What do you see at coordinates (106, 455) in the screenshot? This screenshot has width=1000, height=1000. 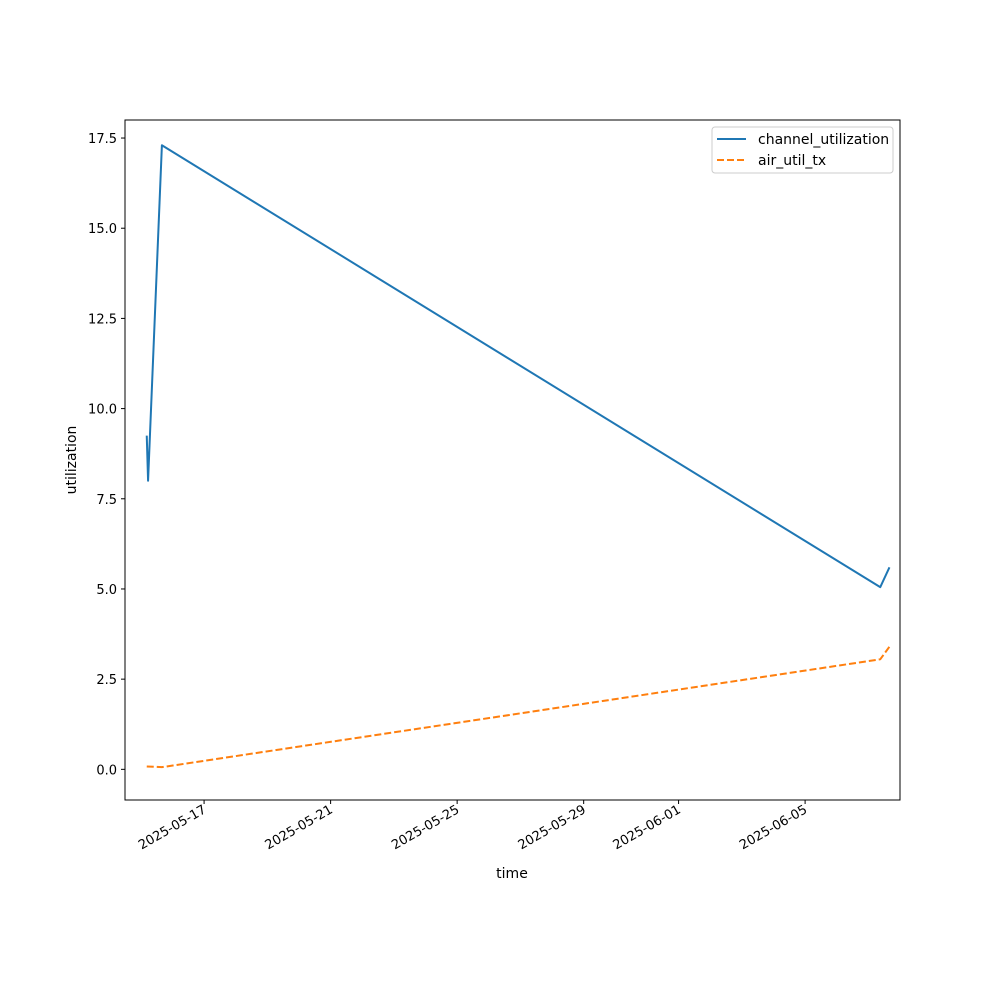 I see `y-axis: 0.0 2.5 5.0 7.5 10.0 12.5 15.0 17.5` at bounding box center [106, 455].